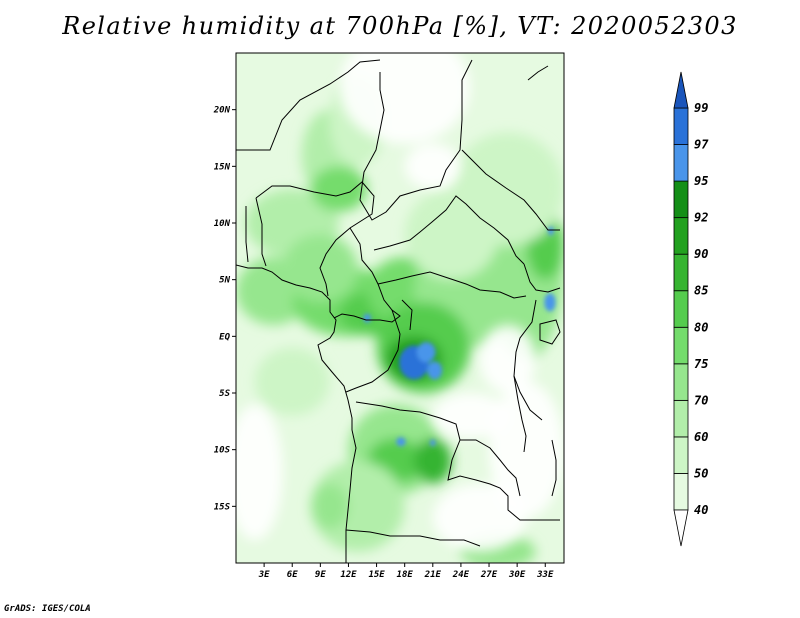 This screenshot has height=618, width=800. Describe the element at coordinates (367, 275) in the screenshot. I see `border-cameroon` at that location.